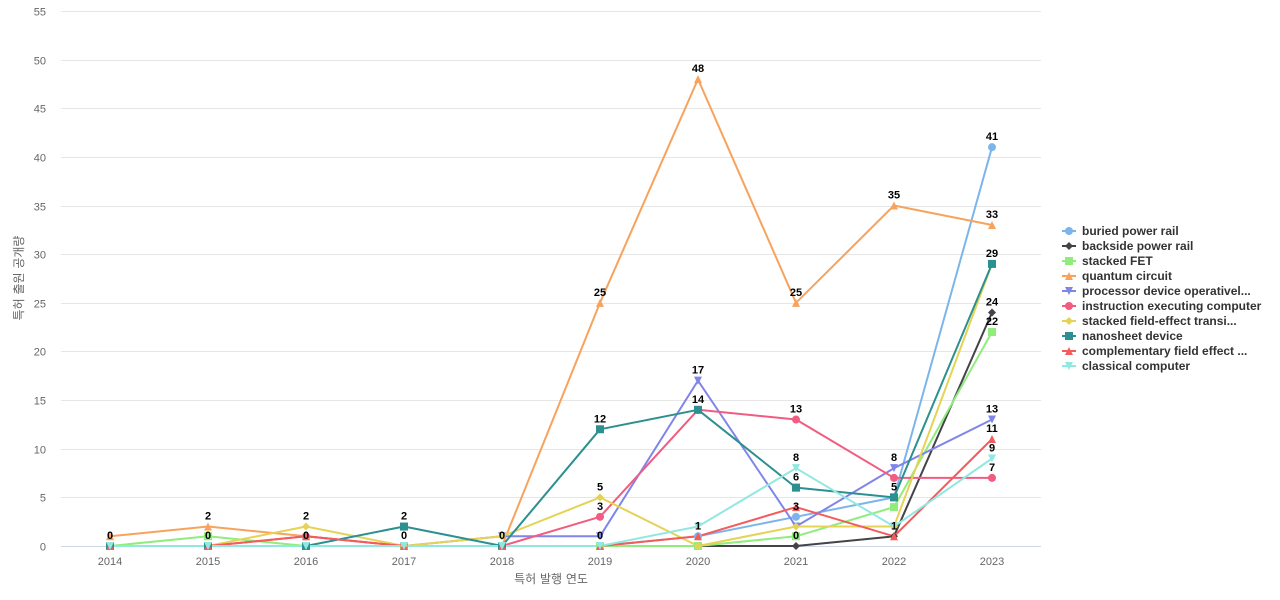 The width and height of the screenshot is (1280, 600). Describe the element at coordinates (1162, 306) in the screenshot. I see `legend-item: instruction executing computer` at that location.